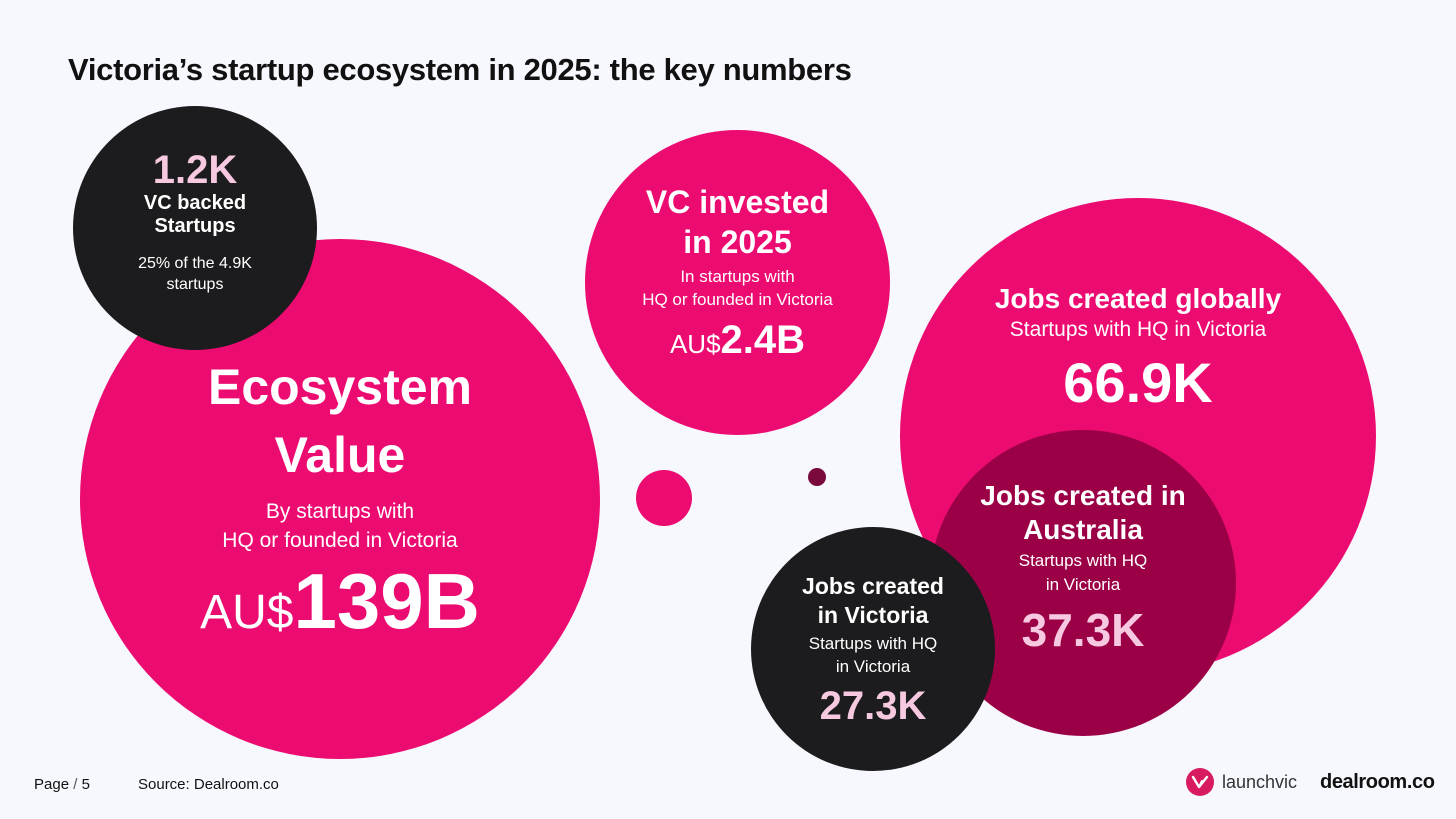 Image resolution: width=1456 pixels, height=819 pixels. I want to click on vc-backed-sub-line2: startups, so click(195, 284).